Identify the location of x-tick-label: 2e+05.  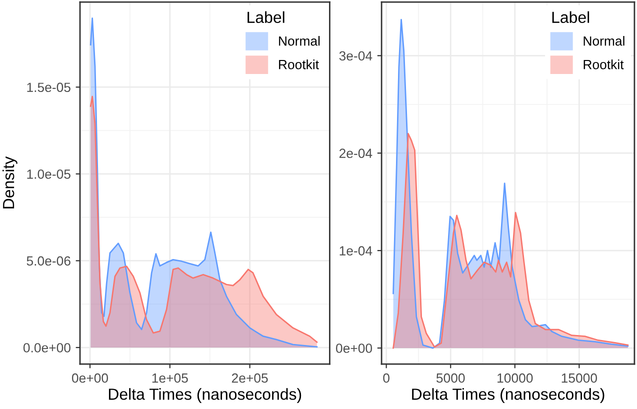
(250, 378).